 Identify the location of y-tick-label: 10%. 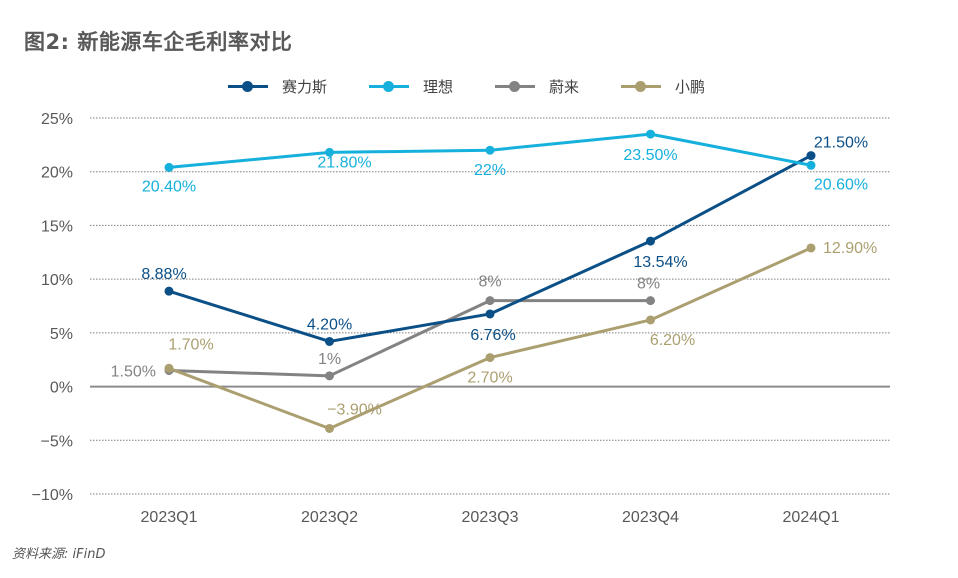
(57, 280).